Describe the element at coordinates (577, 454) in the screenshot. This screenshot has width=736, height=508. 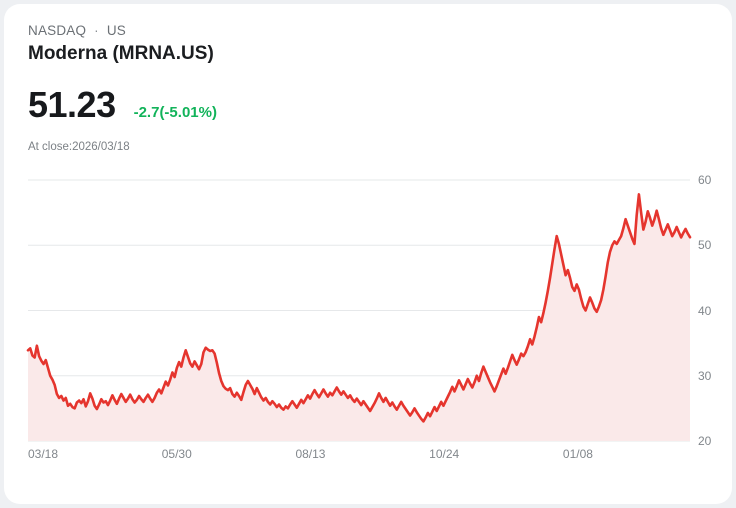
I see `x-axis-tick: 01/08` at that location.